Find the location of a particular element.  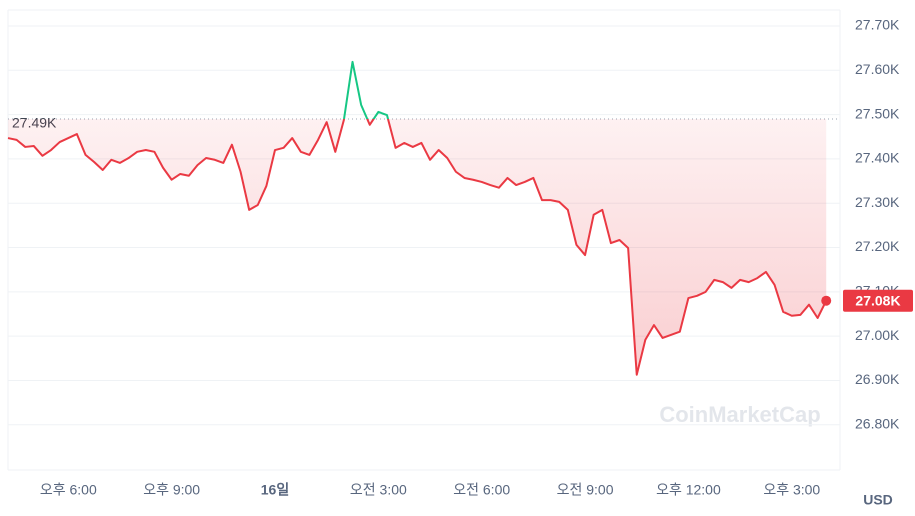

y-tick-label: 27.40K is located at coordinates (877, 158).